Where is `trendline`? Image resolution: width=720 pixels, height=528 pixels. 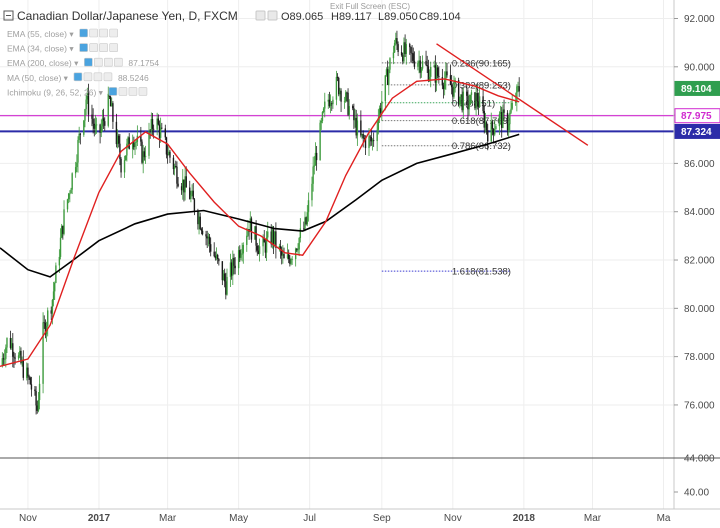
trendline is located at coordinates (512, 94).